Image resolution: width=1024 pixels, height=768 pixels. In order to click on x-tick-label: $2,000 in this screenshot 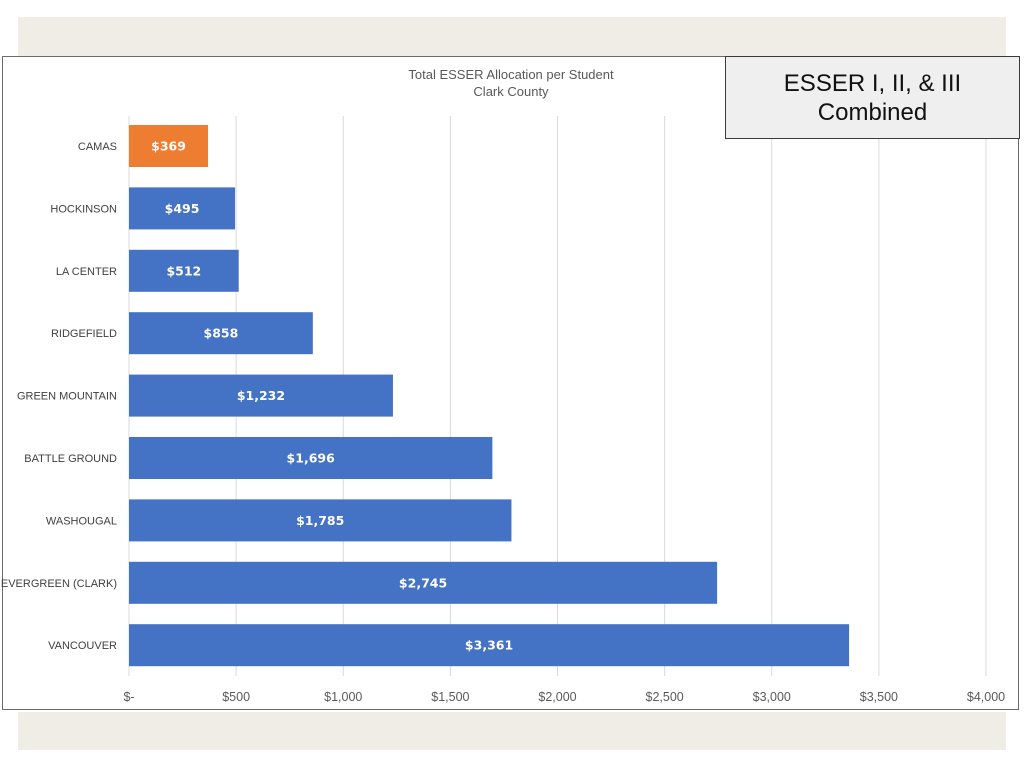, I will do `click(557, 697)`.